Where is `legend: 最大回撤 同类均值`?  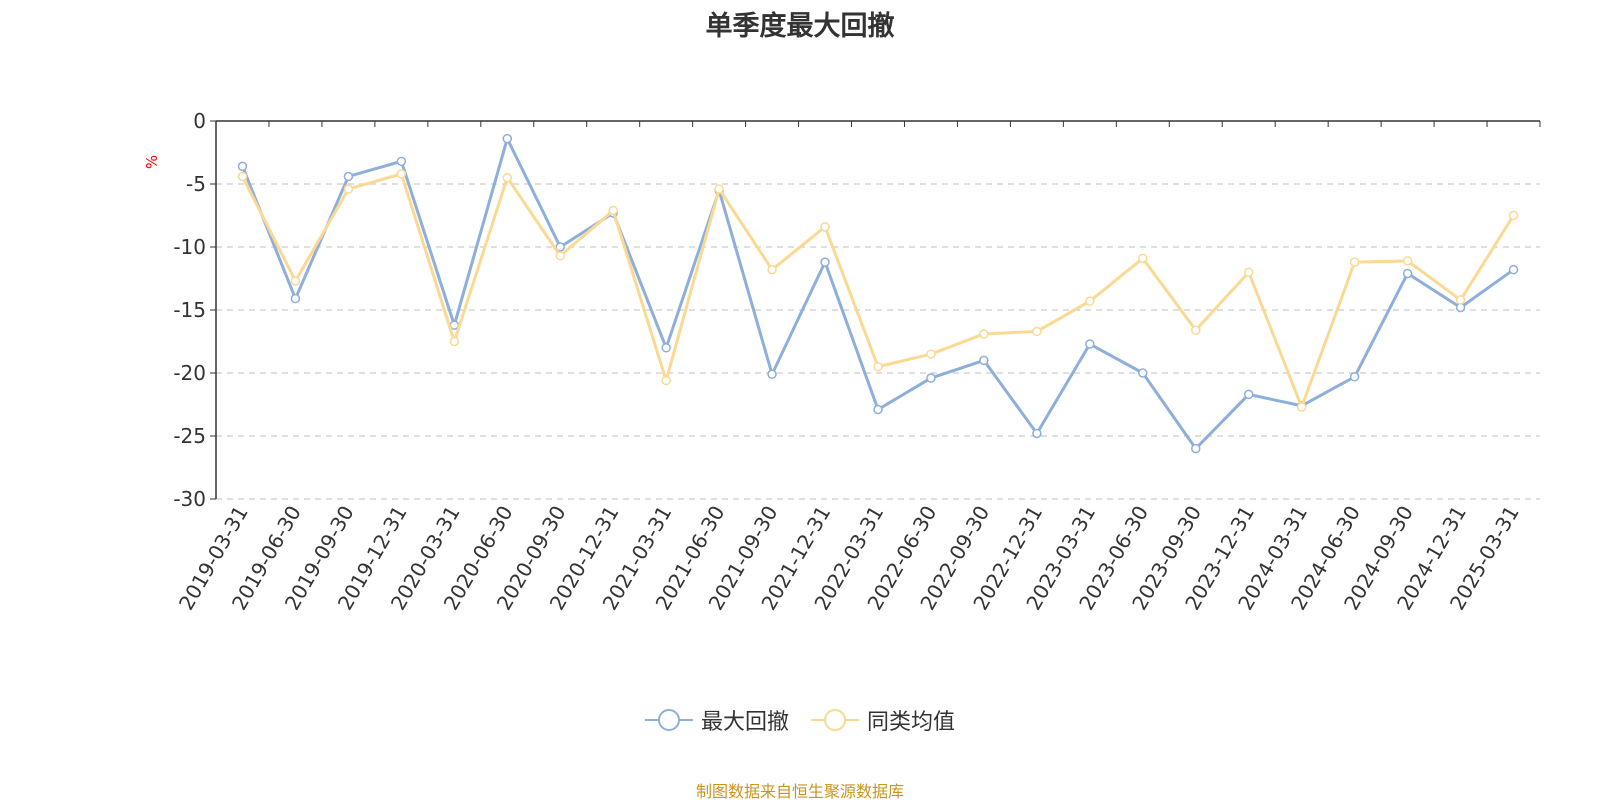 legend: 最大回撤 同类均值 is located at coordinates (800, 720).